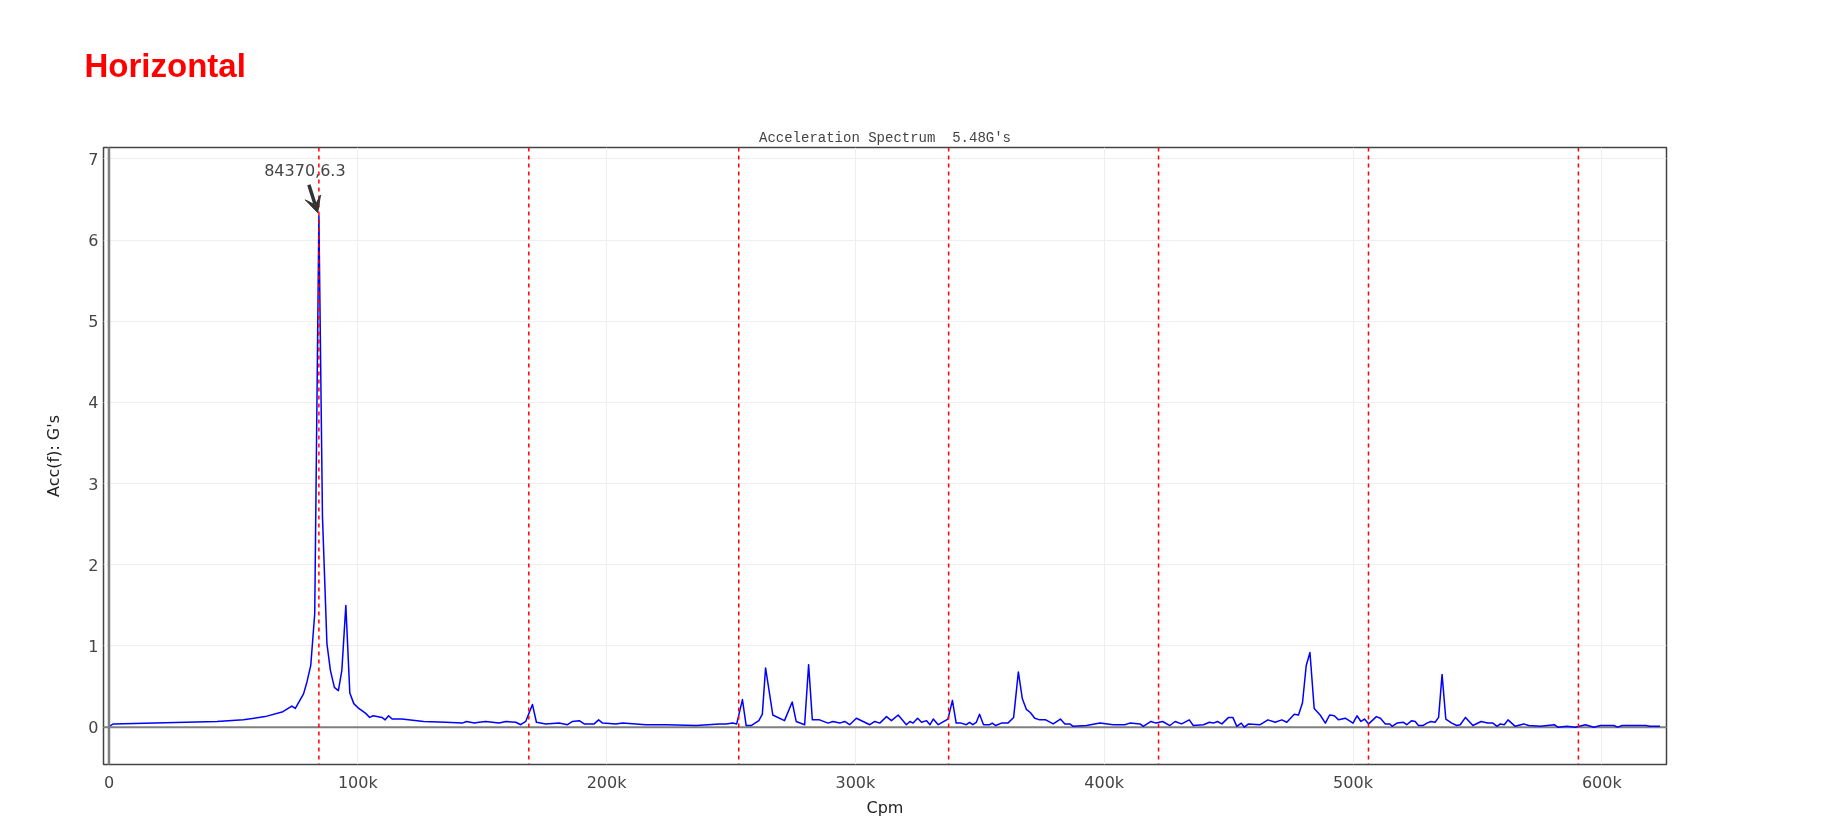 This screenshot has height=830, width=1829. I want to click on chart-subtitle: Acceleration Spectrum 5.48G's, so click(885, 137).